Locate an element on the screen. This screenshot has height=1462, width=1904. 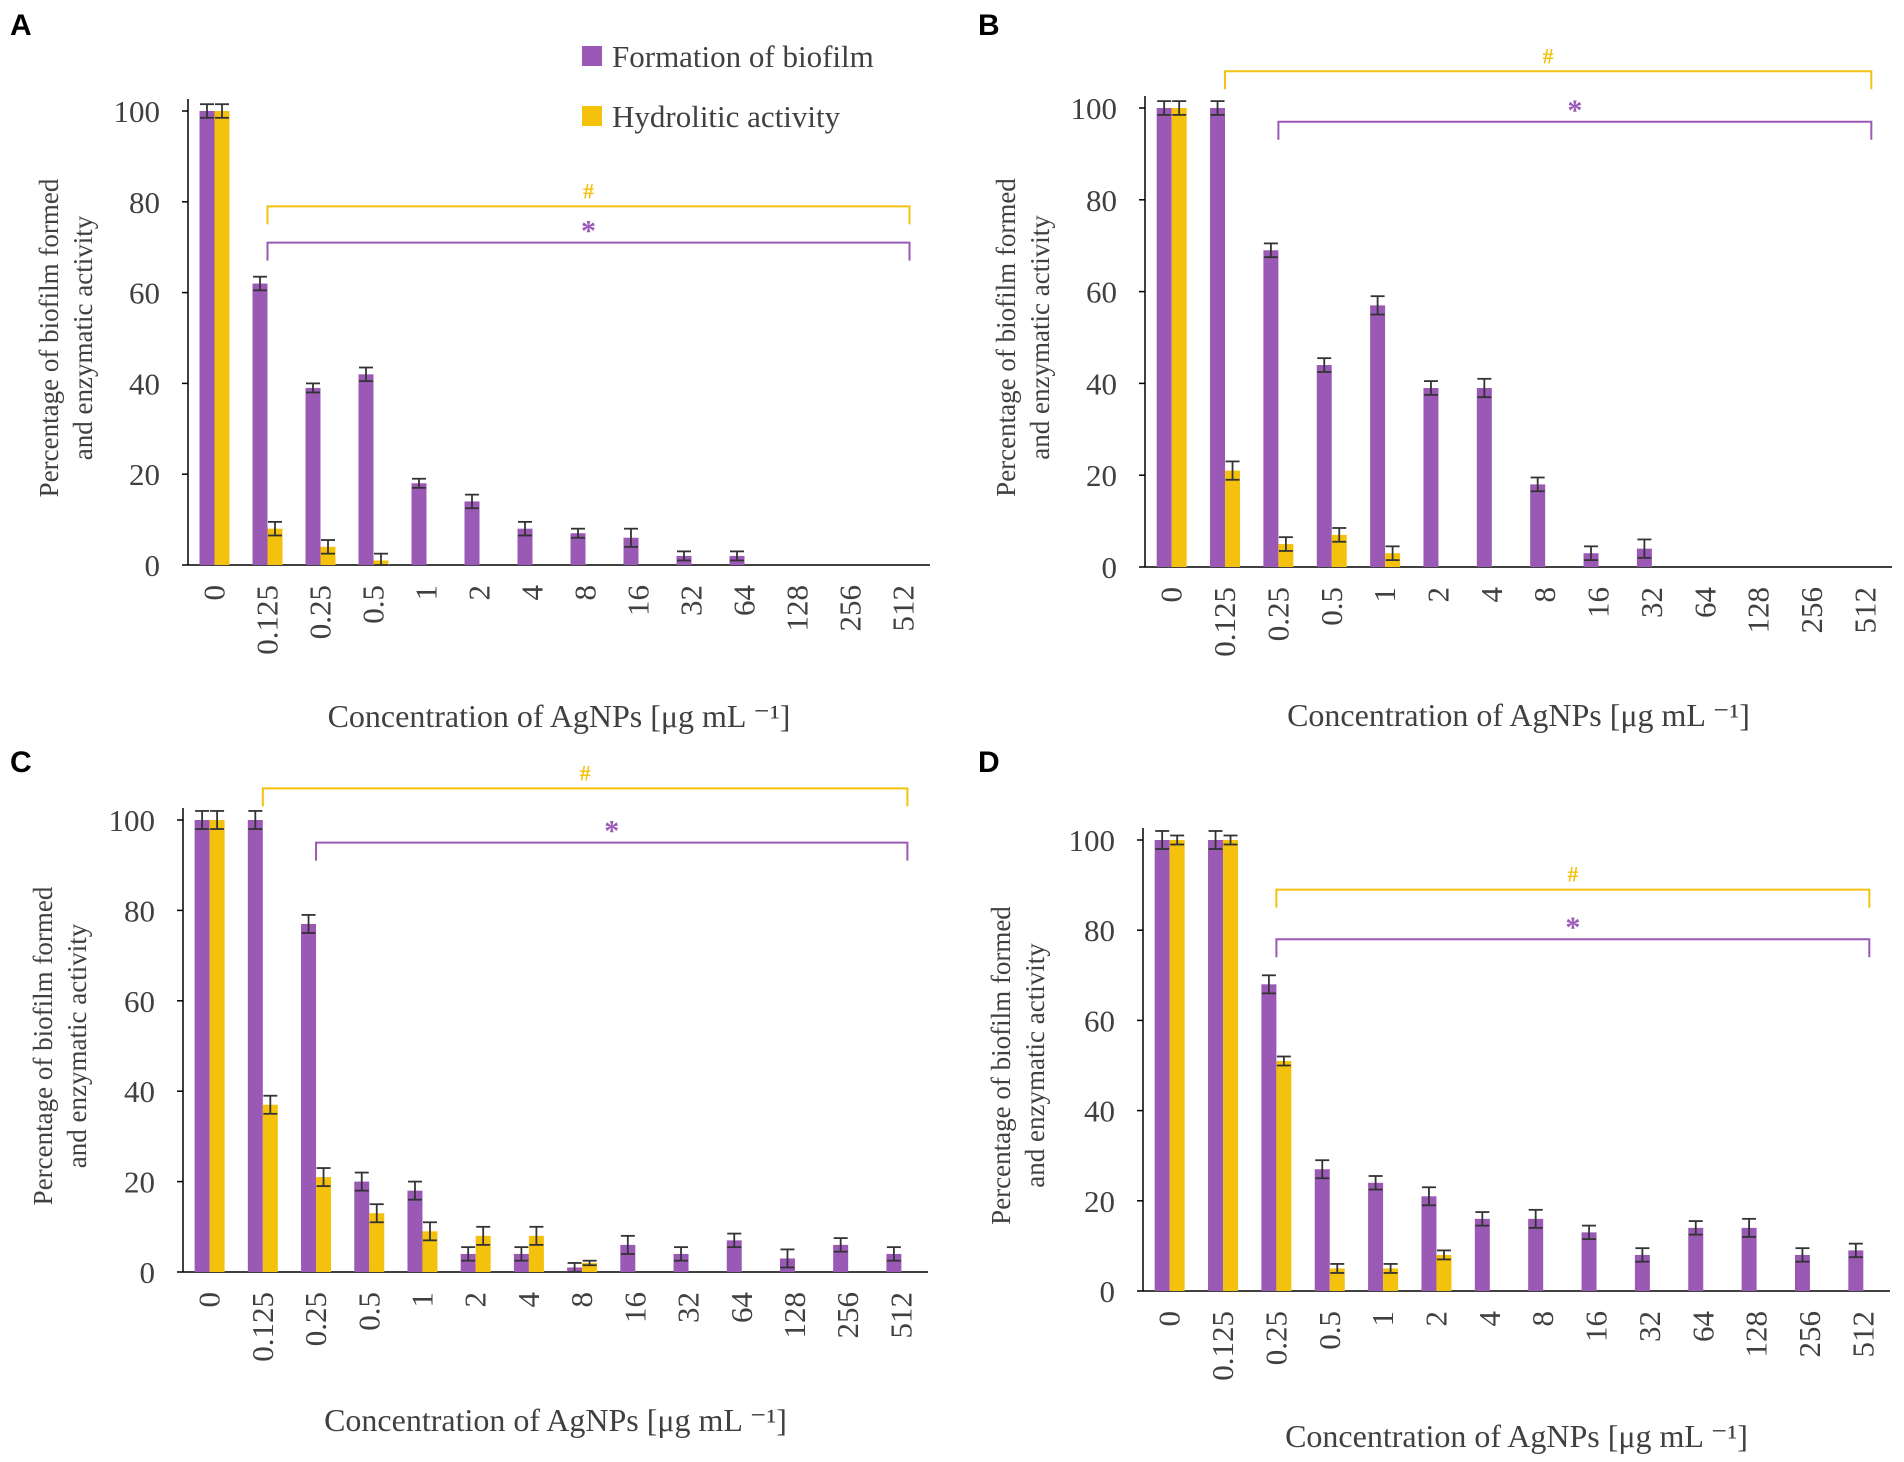
panel-letter: C is located at coordinates (21, 762).